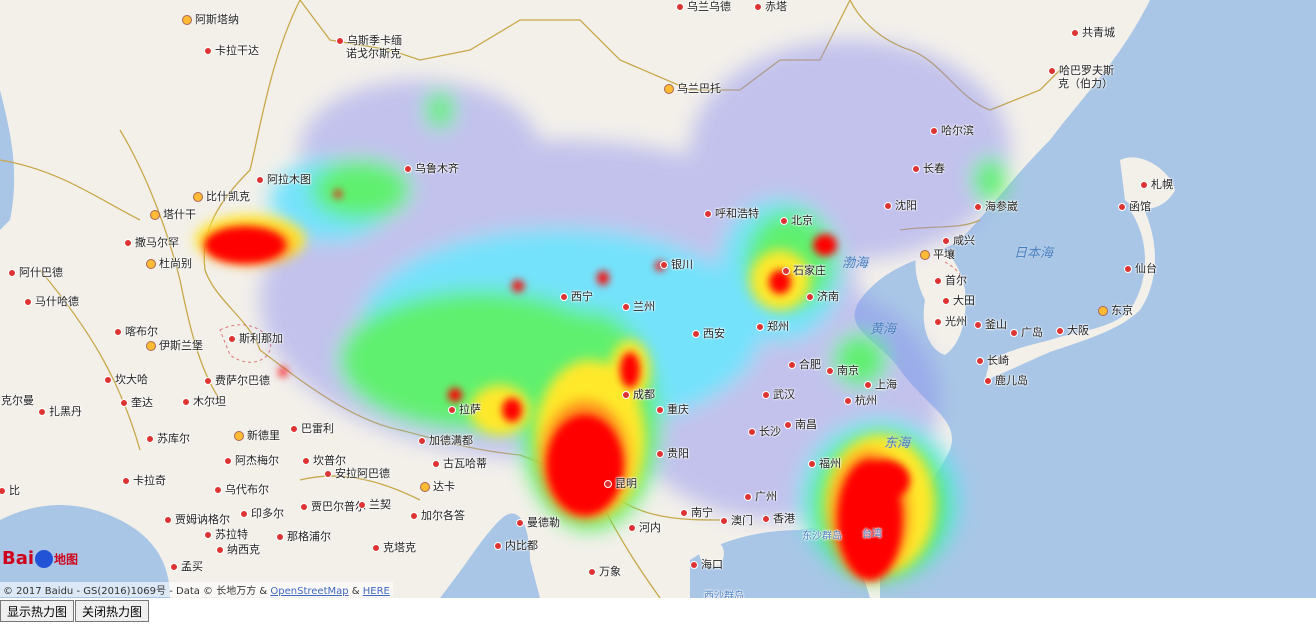  Describe the element at coordinates (1156, 184) in the screenshot. I see `city-label: 札幌` at that location.